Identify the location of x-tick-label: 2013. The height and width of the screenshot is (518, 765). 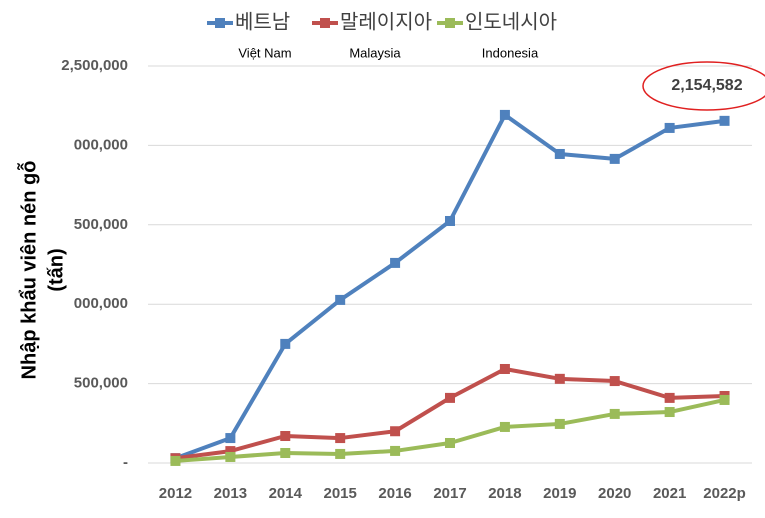
(230, 493).